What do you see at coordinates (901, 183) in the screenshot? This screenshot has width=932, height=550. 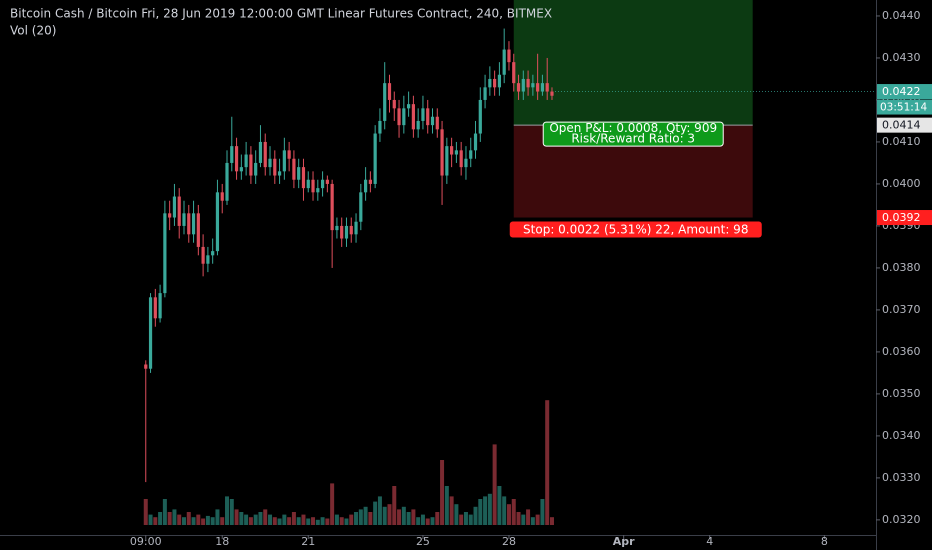 I see `y-tick-label: 0.0400` at bounding box center [901, 183].